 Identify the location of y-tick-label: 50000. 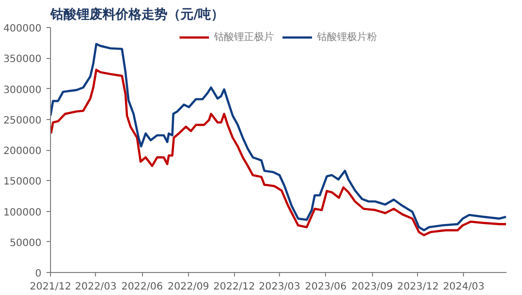
(26, 243).